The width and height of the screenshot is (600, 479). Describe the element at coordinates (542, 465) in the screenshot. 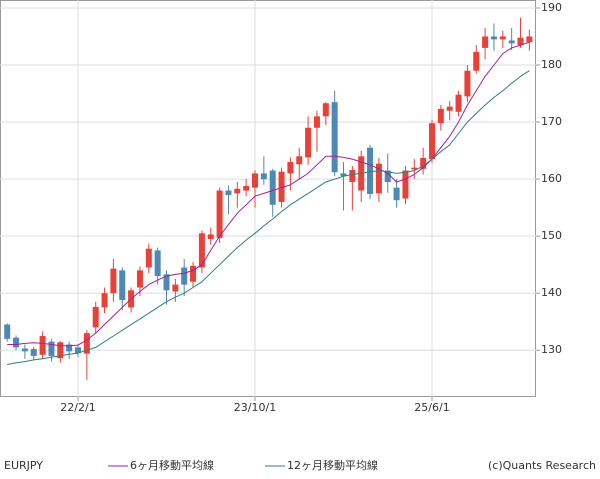

I see `copyright: (c)Quants Research` at that location.